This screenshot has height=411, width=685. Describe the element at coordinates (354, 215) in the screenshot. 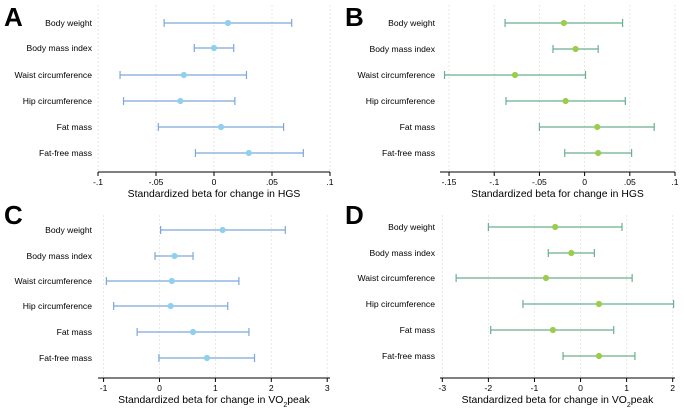

I see `panel-letter: D` at that location.